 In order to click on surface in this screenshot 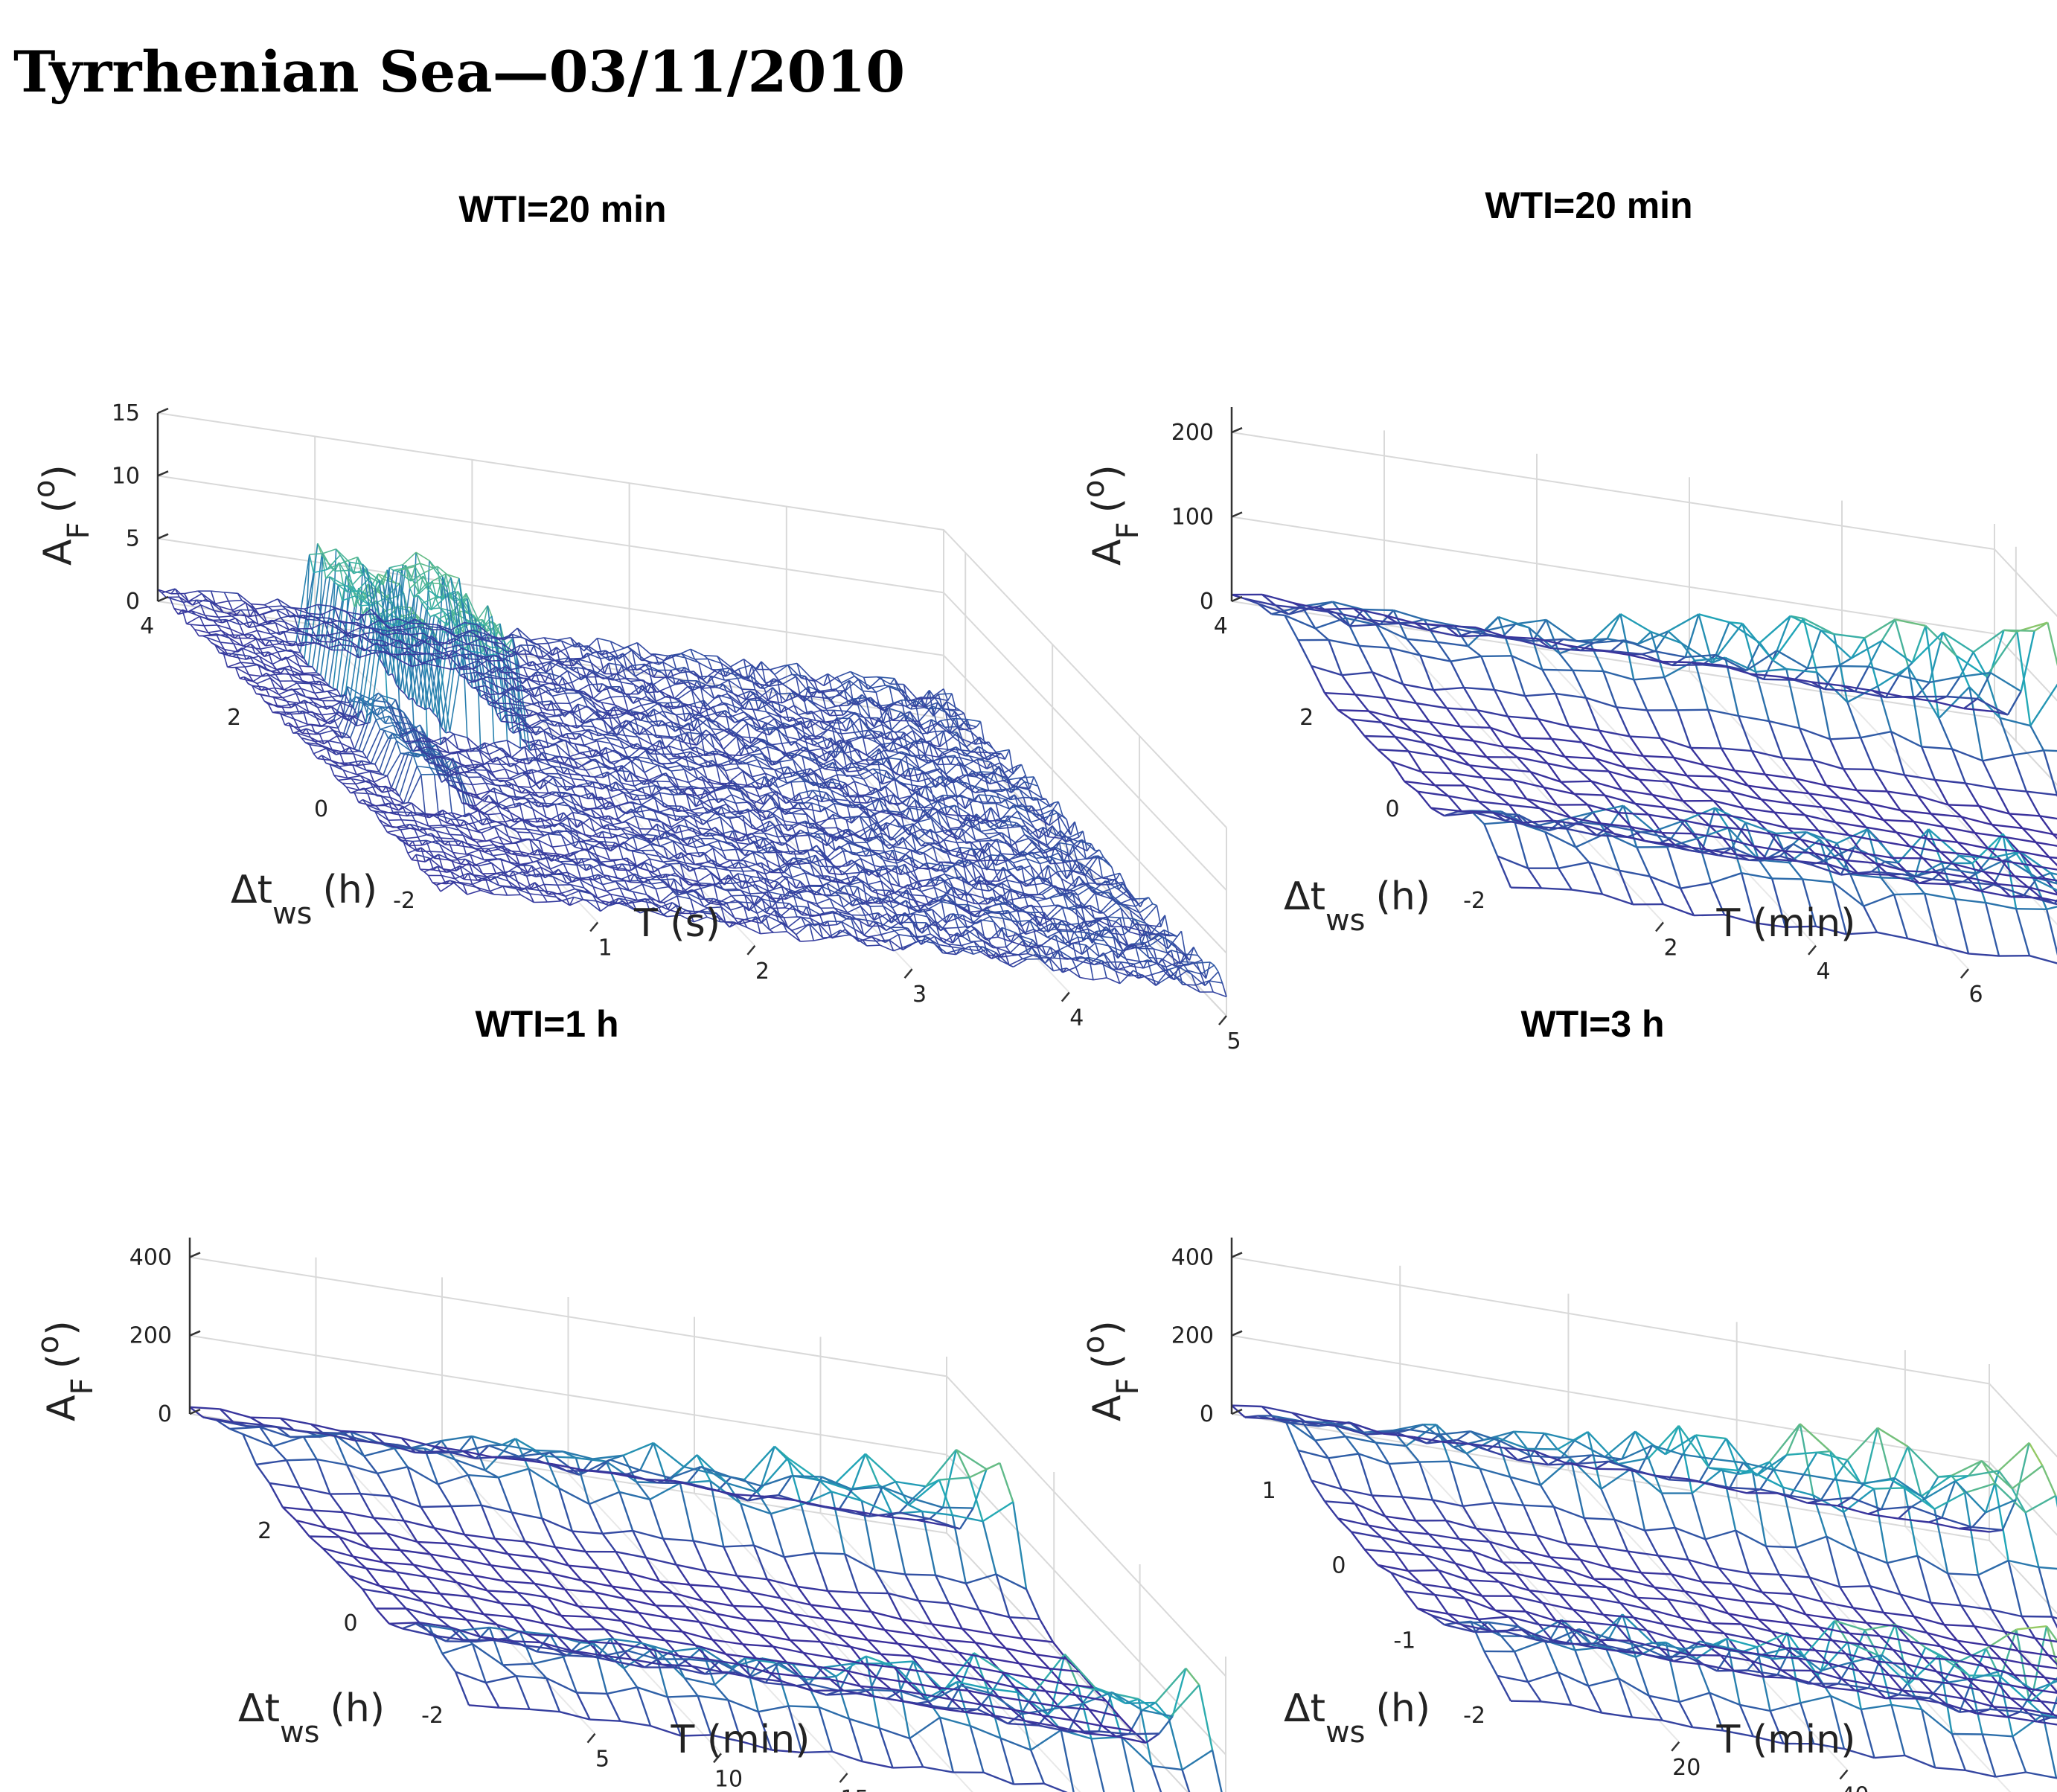, I will do `click(692, 770)`.